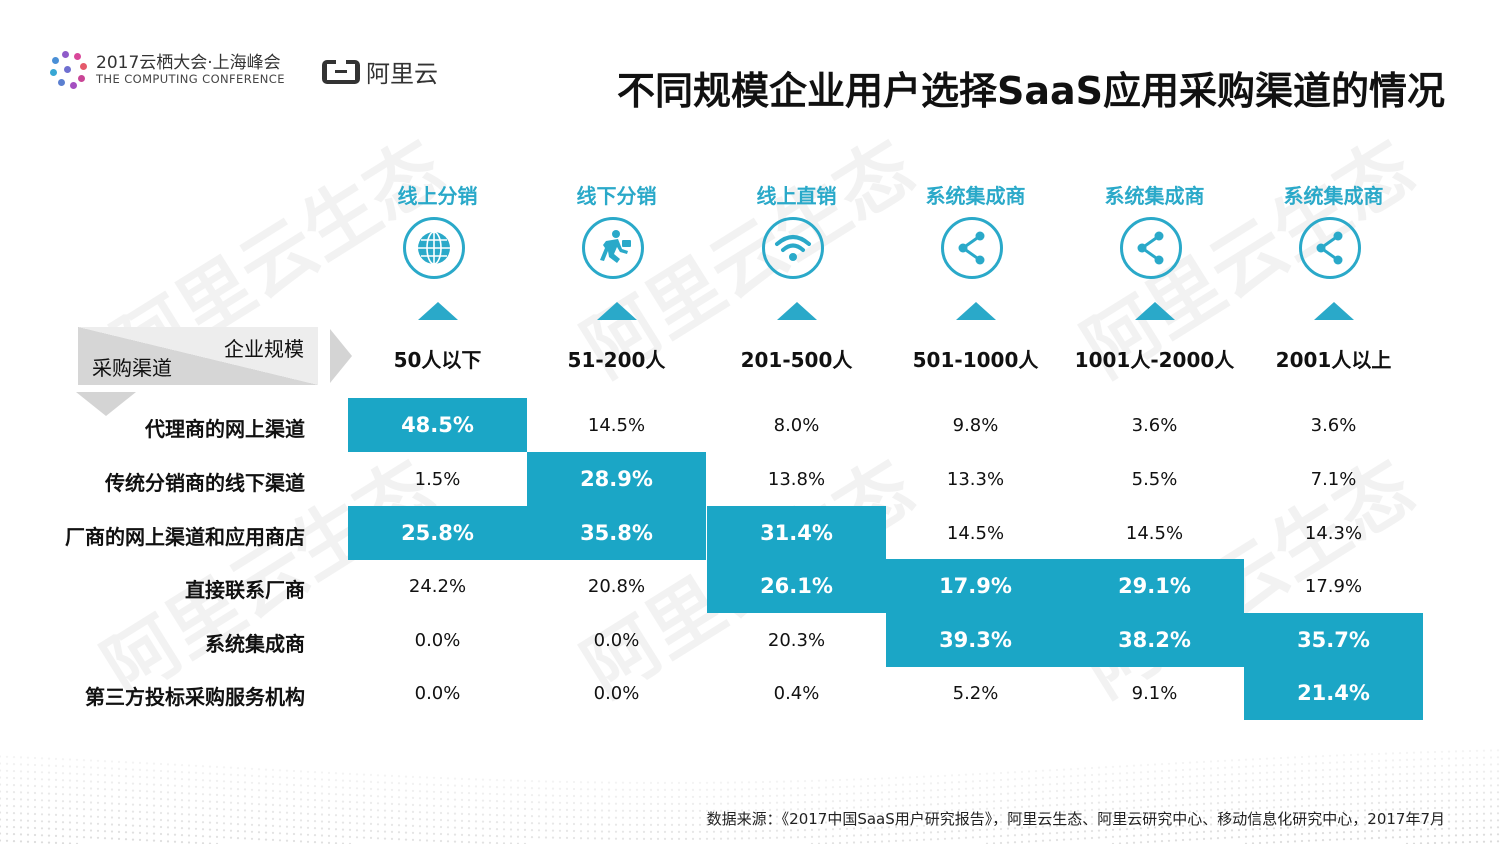 Image resolution: width=1500 pixels, height=844 pixels. Describe the element at coordinates (185, 537) in the screenshot. I see `row-label: 厂商的网上渠道和应用商店` at that location.